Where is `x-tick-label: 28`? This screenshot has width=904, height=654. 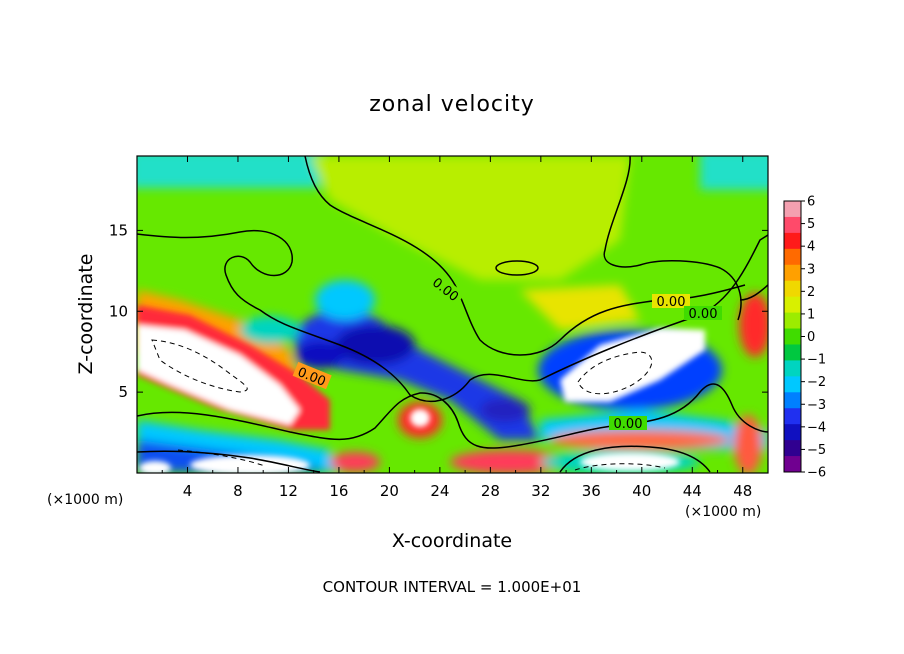 x-tick-label: 28 is located at coordinates (490, 491).